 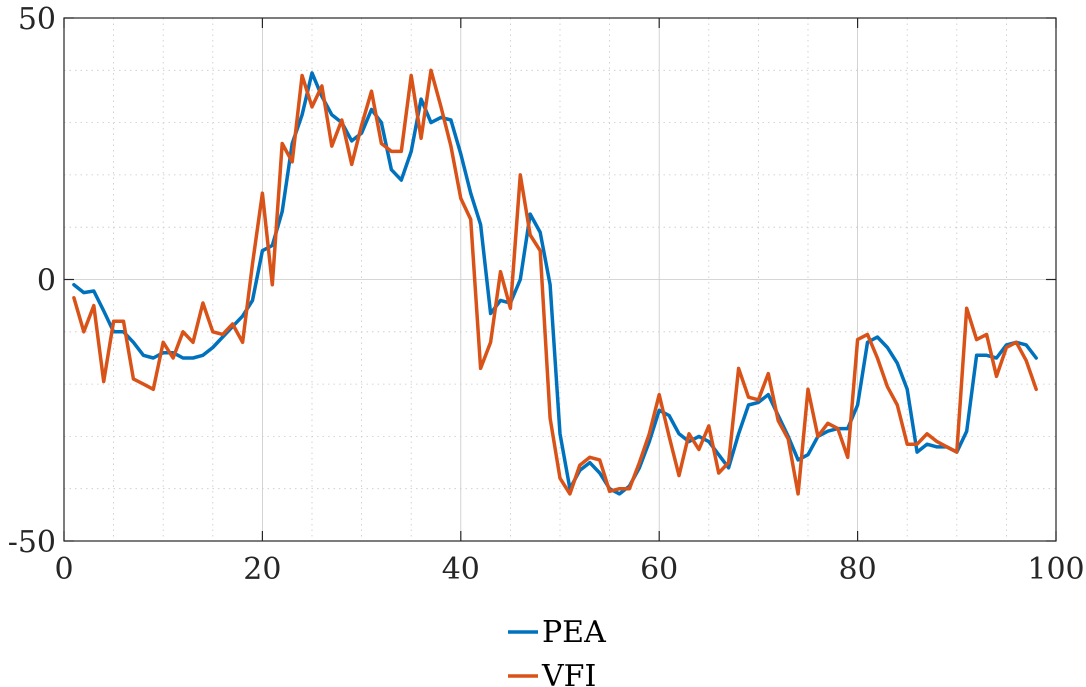 What do you see at coordinates (37, 19) in the screenshot?
I see `y-tick-label: 50` at bounding box center [37, 19].